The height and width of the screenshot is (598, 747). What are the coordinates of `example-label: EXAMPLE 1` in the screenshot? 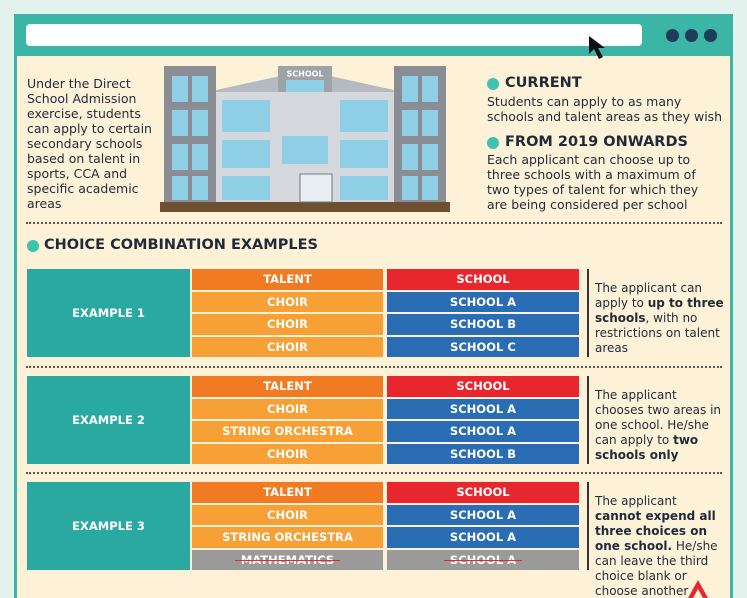 It's located at (108, 313).